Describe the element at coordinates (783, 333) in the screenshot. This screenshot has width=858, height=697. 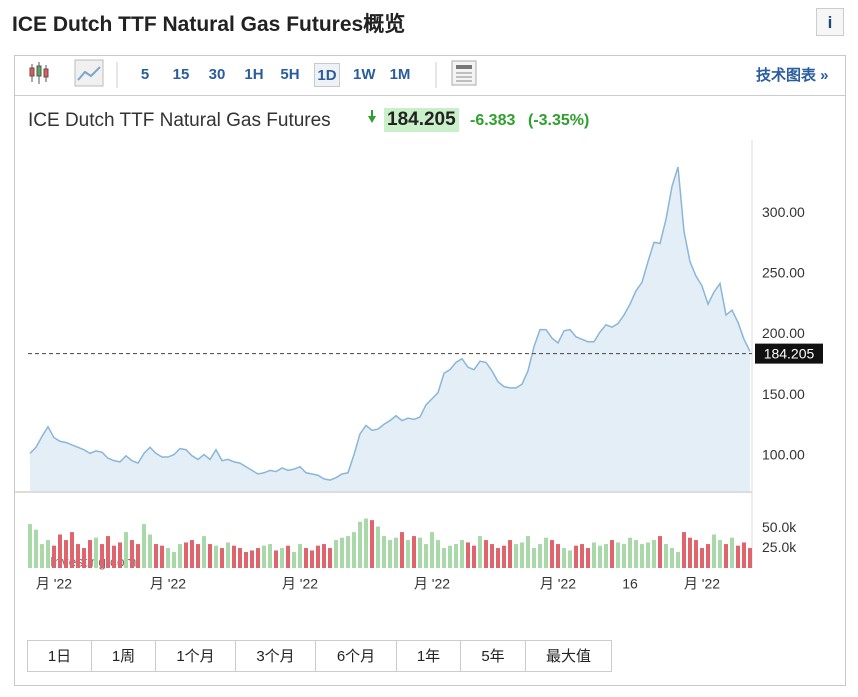
I see `y-tick-label: 200.00` at that location.